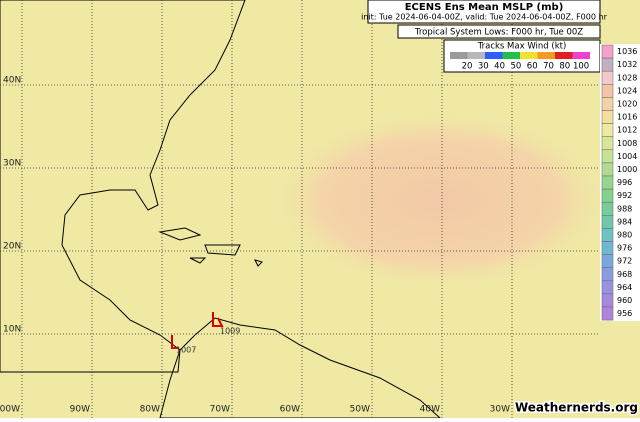 The width and height of the screenshot is (640, 422). What do you see at coordinates (627, 169) in the screenshot?
I see `colorbar-label: 1000` at bounding box center [627, 169].